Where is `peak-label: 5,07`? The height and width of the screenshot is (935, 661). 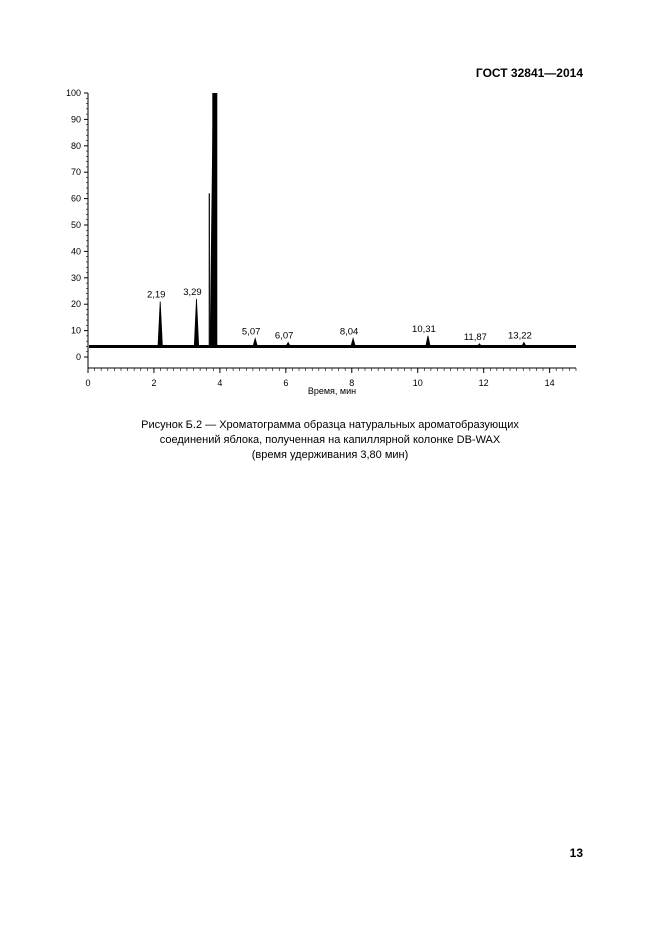
peak-label: 5,07 is located at coordinates (251, 332).